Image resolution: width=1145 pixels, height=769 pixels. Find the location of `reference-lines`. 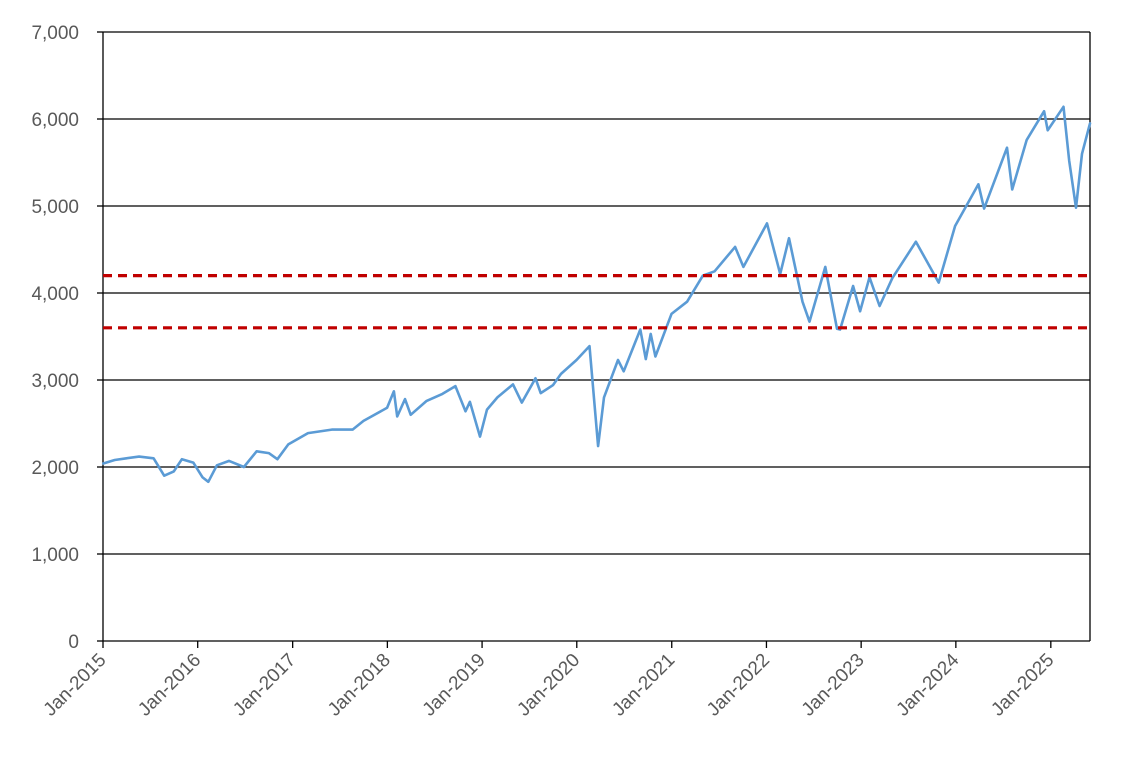

reference-lines is located at coordinates (596, 302).